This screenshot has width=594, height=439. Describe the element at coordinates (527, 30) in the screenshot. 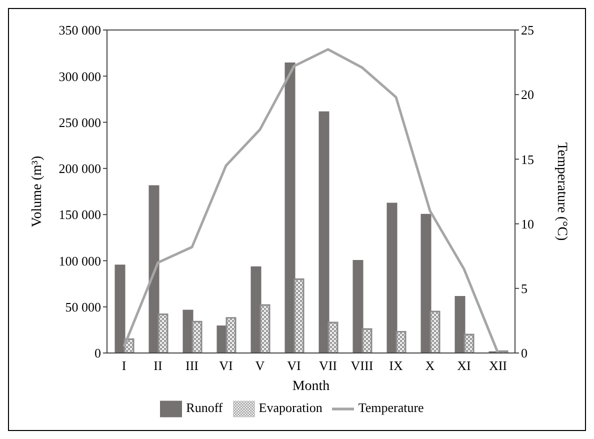

I see `y2-tick-label: 25` at that location.